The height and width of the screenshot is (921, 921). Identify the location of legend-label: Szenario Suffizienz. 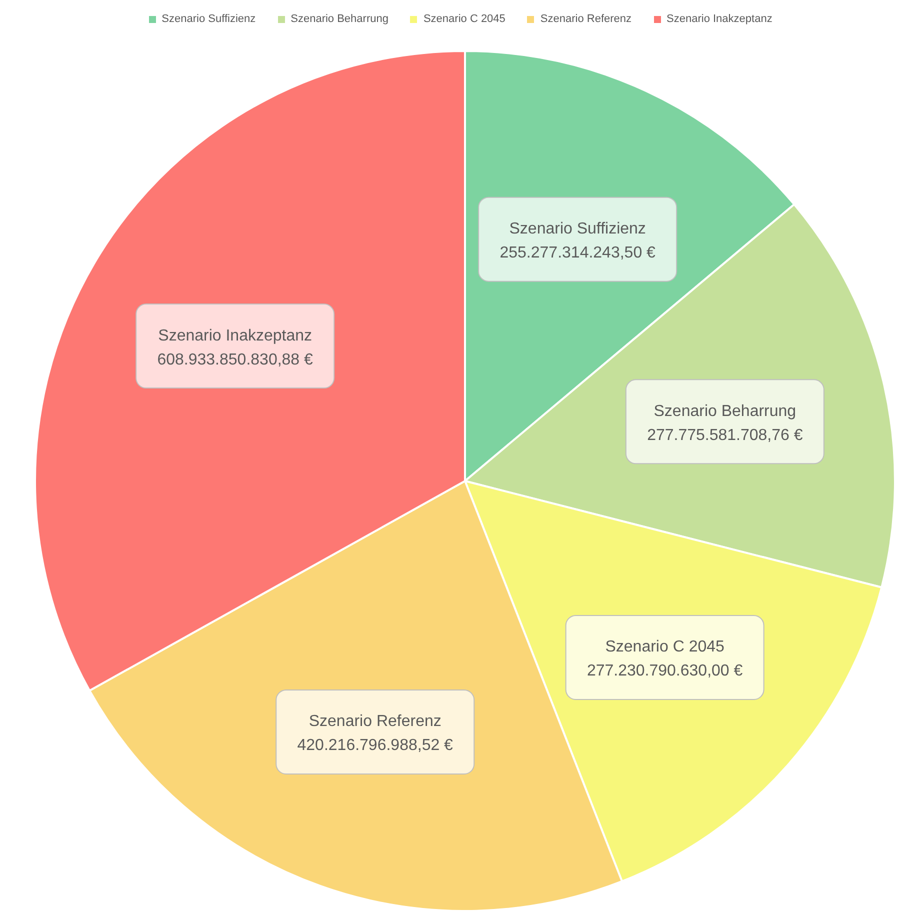
(209, 19).